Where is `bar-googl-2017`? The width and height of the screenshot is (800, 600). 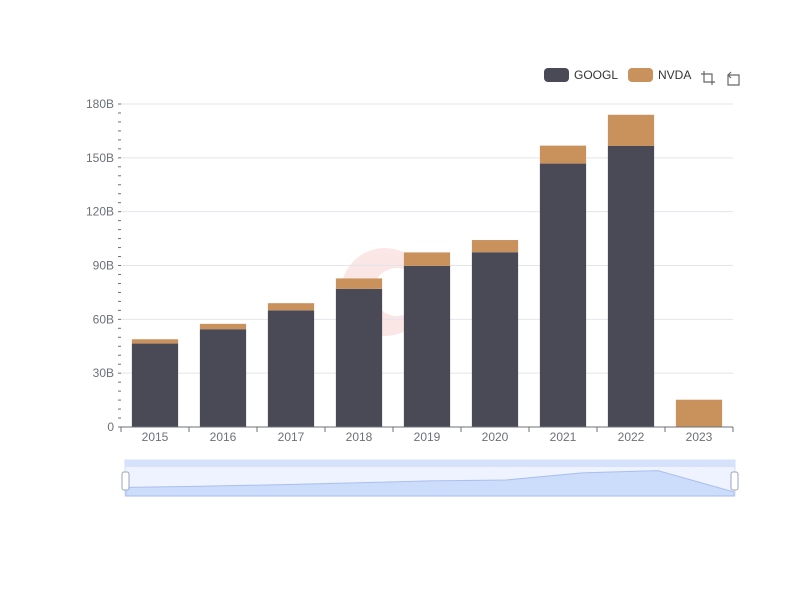 bar-googl-2017 is located at coordinates (291, 368).